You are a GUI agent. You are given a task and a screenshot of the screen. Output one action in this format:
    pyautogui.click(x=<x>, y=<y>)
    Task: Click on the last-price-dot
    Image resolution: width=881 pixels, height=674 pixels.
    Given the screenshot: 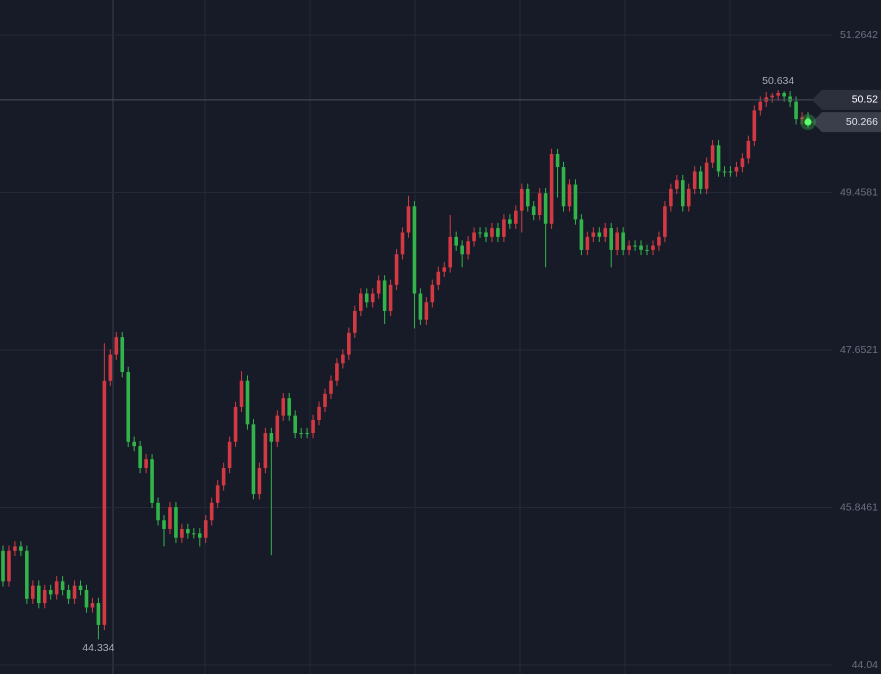 What is the action you would take?
    pyautogui.click(x=808, y=122)
    